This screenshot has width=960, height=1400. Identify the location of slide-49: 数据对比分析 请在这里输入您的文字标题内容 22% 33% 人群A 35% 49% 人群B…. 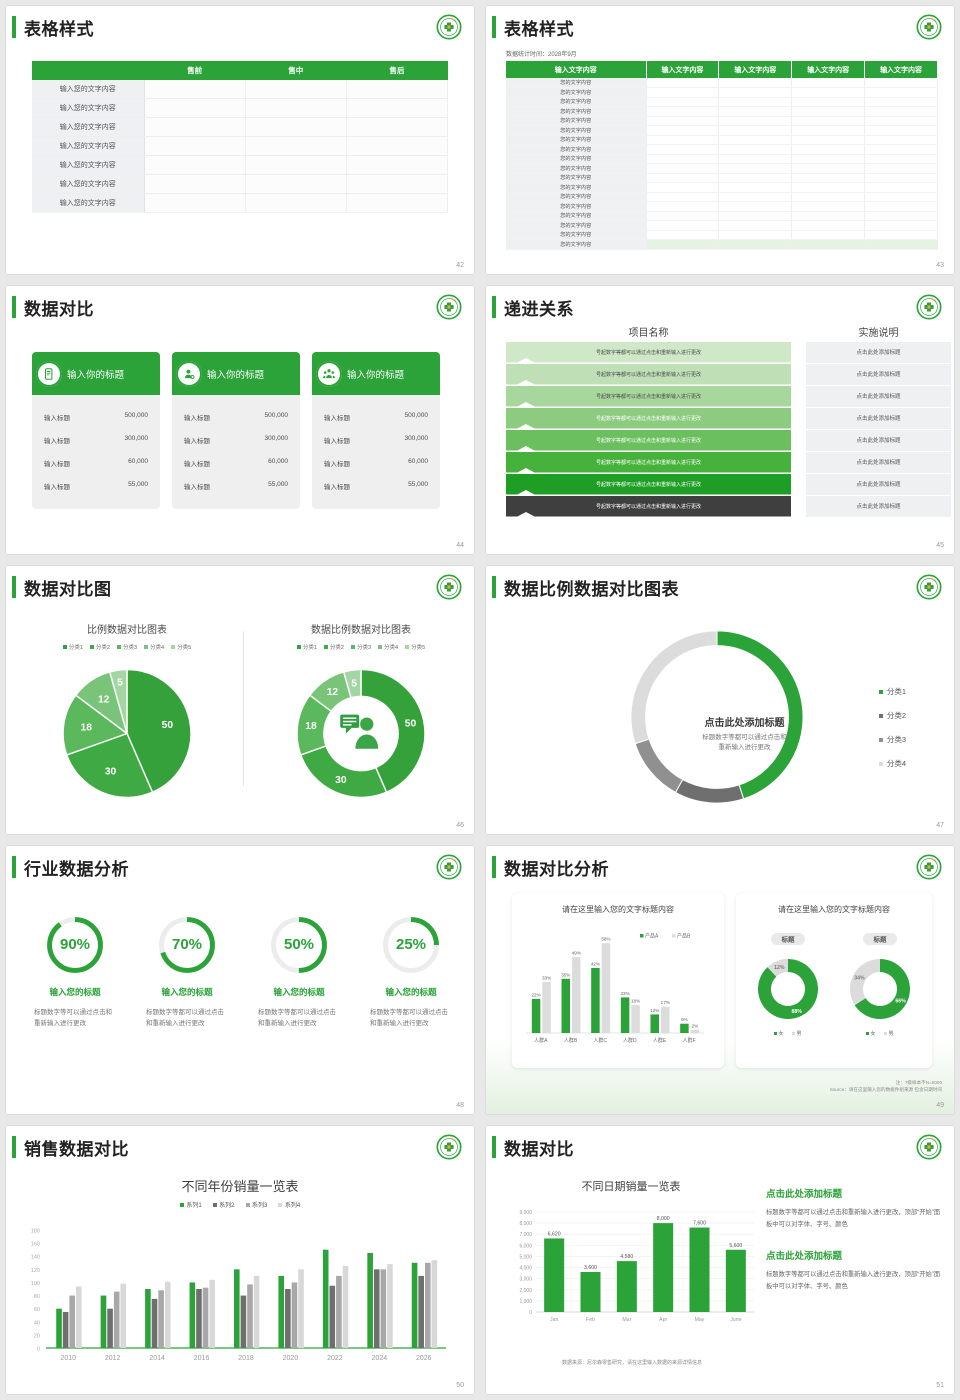
(720, 980).